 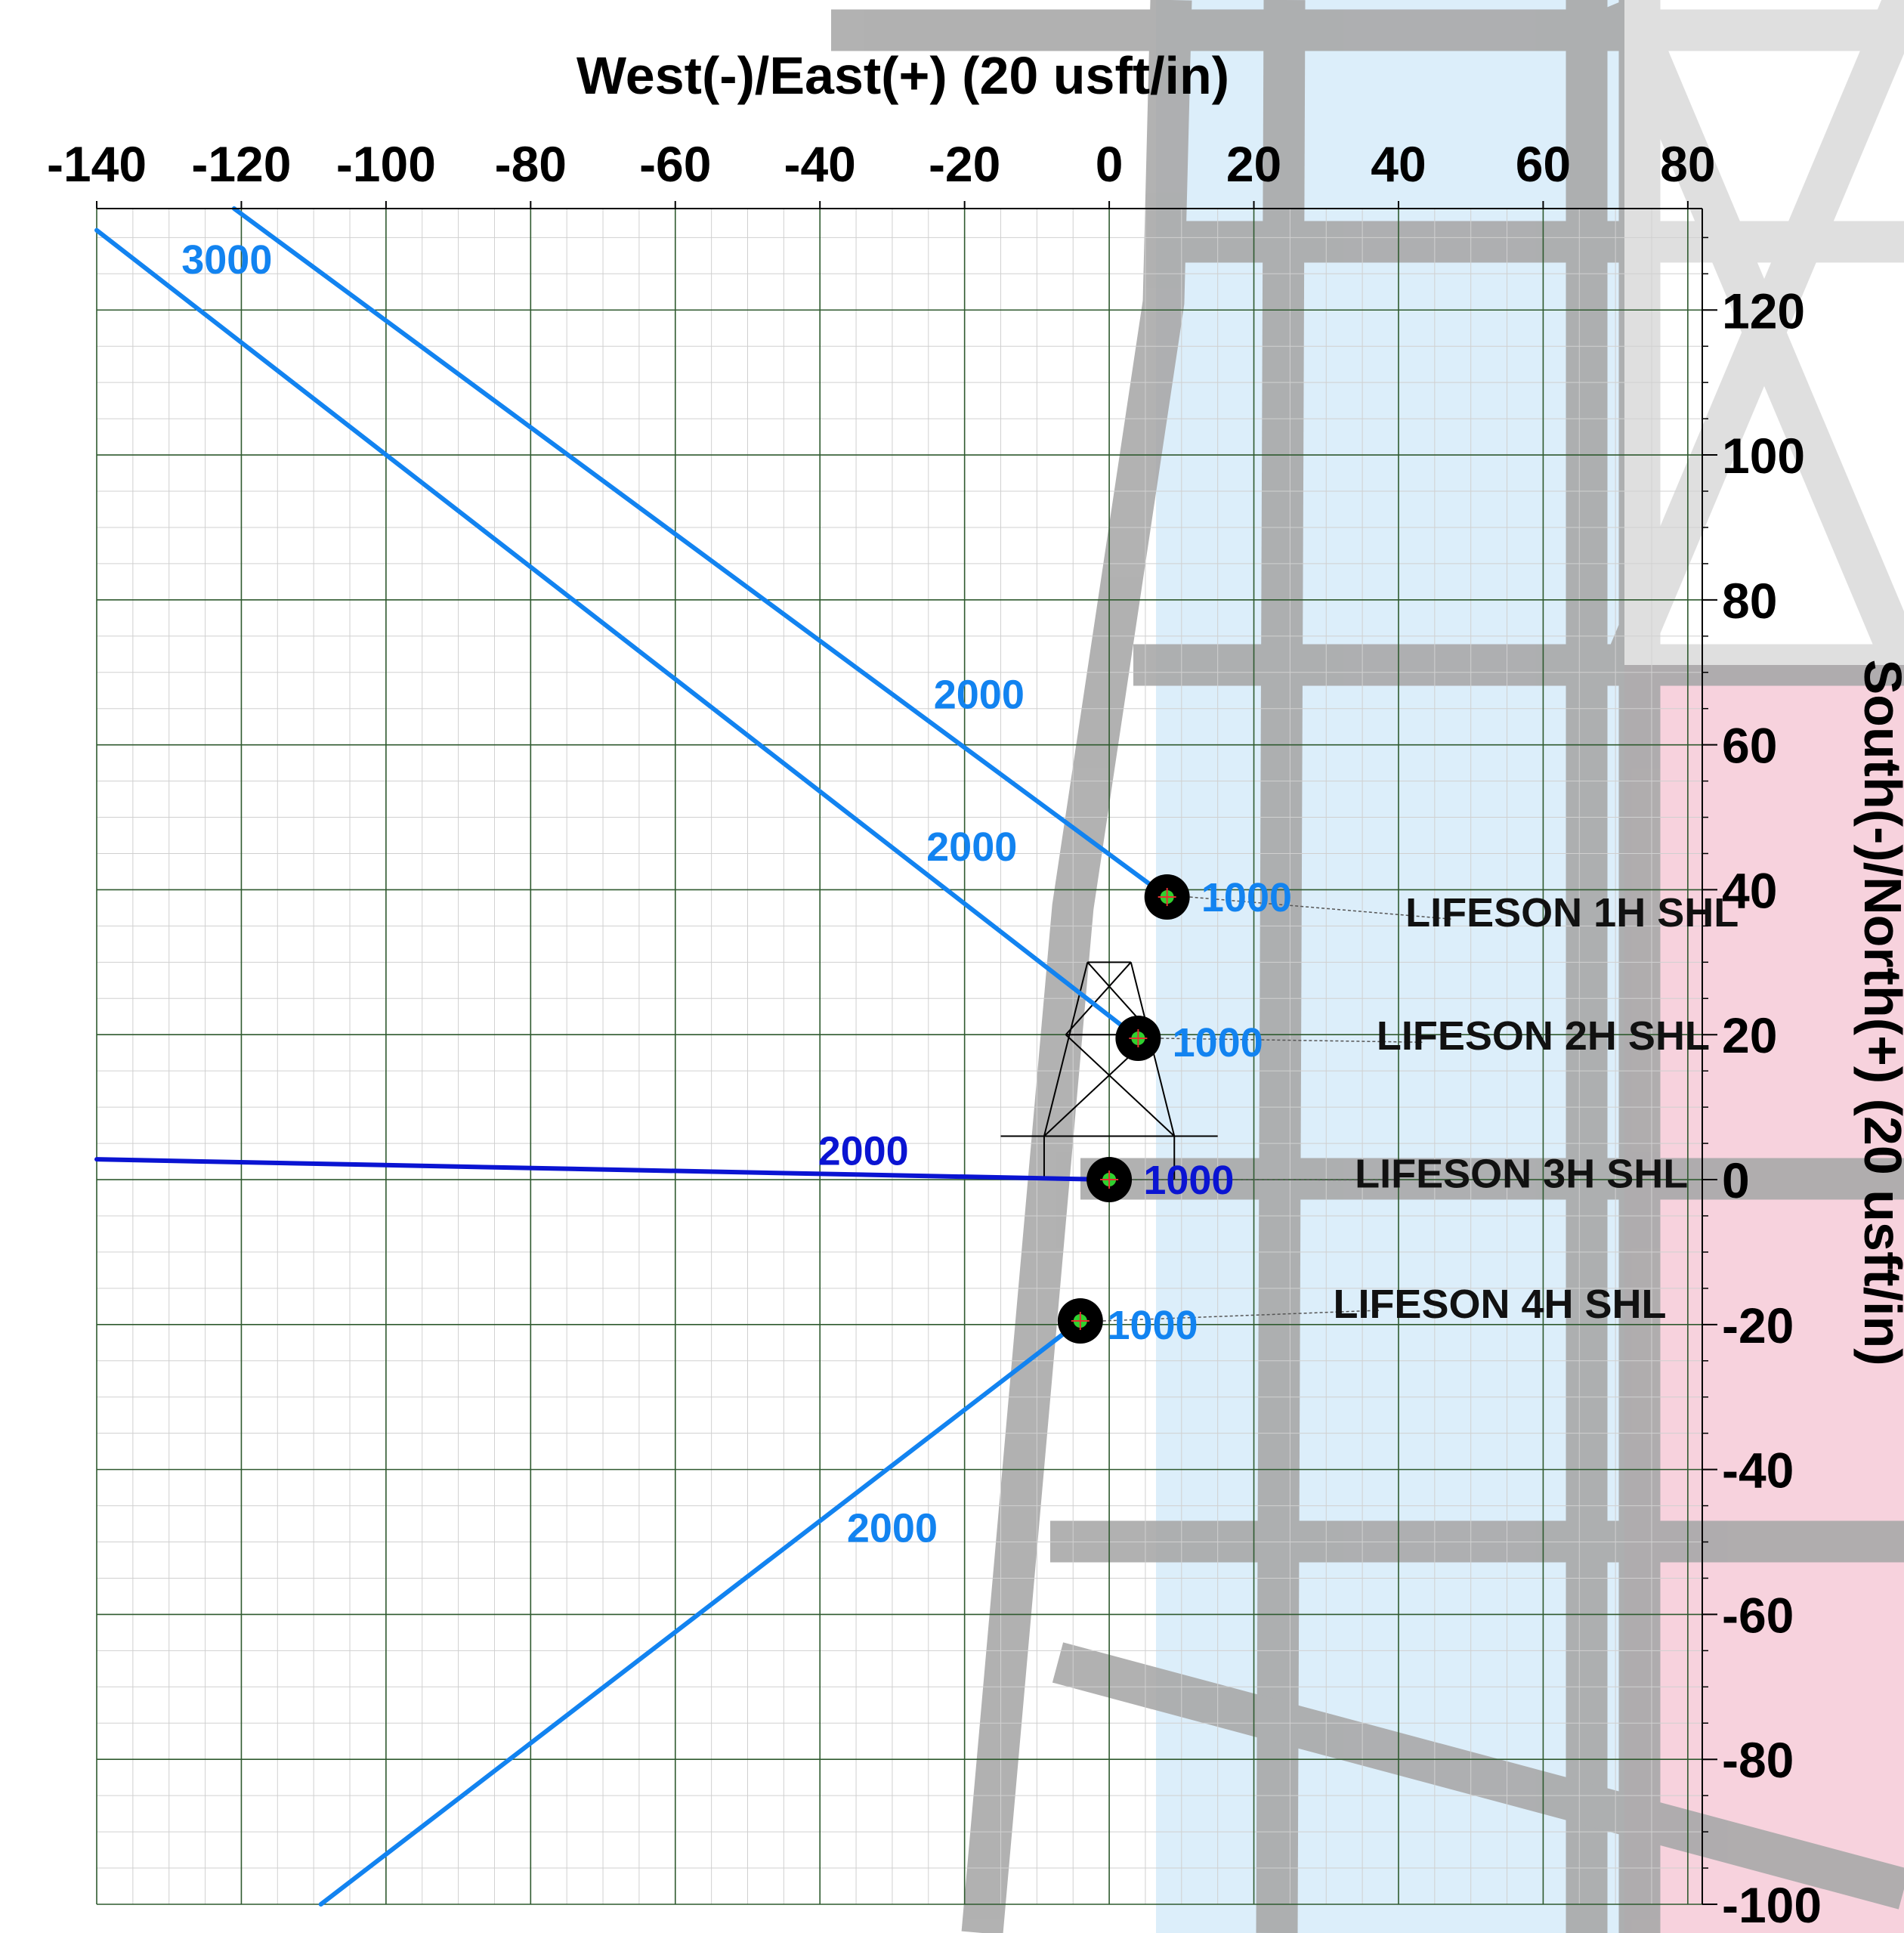 I want to click on depth-label: 3000, so click(x=226, y=260).